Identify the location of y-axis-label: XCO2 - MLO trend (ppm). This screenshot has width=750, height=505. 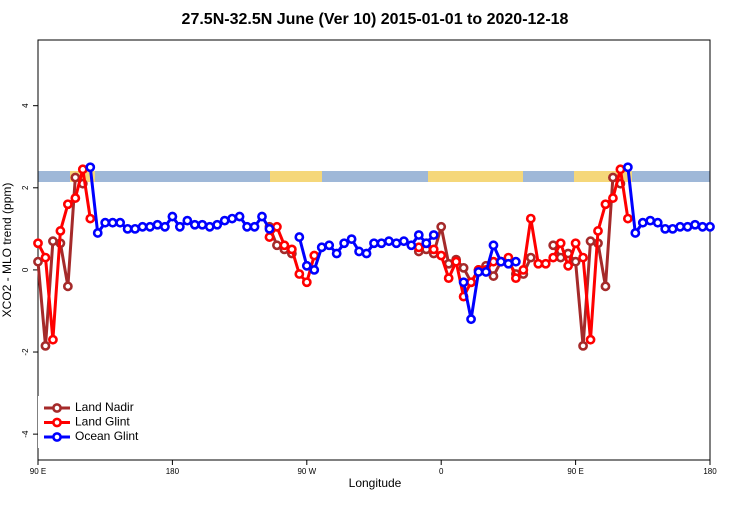
(7, 250).